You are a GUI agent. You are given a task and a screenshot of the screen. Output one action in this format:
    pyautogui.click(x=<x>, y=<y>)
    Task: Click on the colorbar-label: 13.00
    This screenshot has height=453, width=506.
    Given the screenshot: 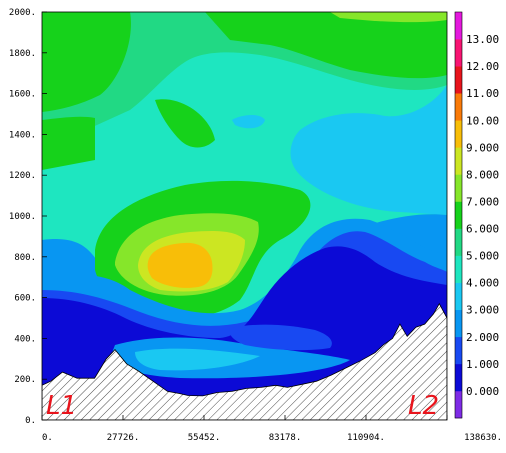 What is the action you would take?
    pyautogui.click(x=482, y=39)
    